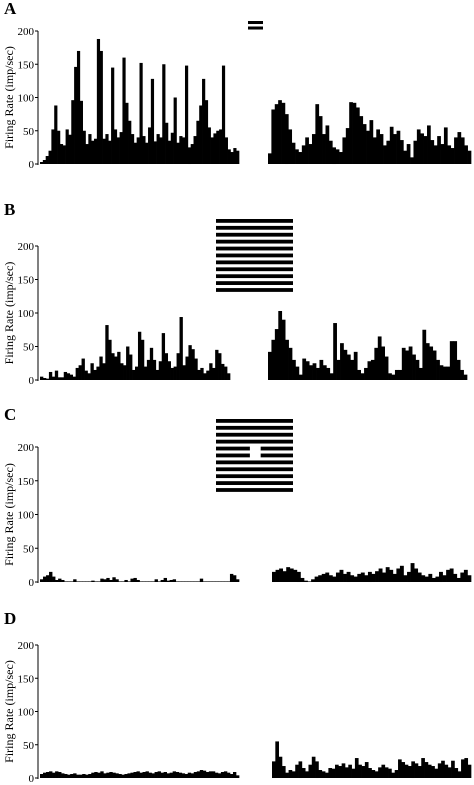 The width and height of the screenshot is (474, 785). I want to click on panel-label: D, so click(10, 618).